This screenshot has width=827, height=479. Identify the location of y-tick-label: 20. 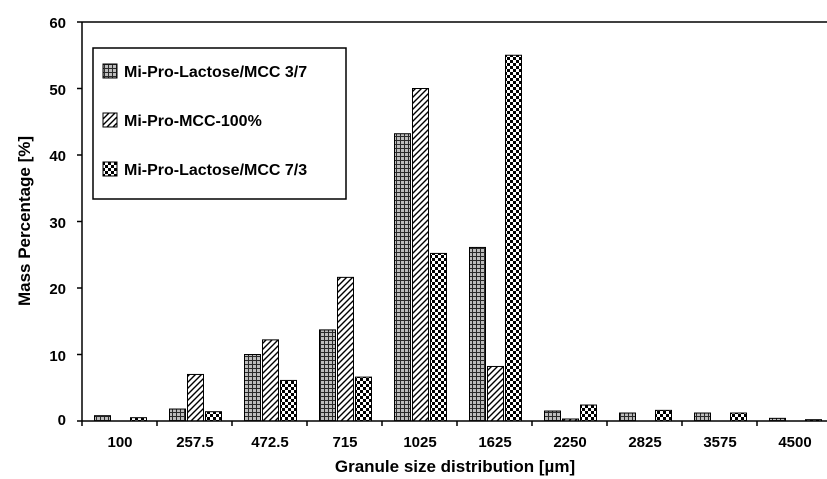
(57, 289).